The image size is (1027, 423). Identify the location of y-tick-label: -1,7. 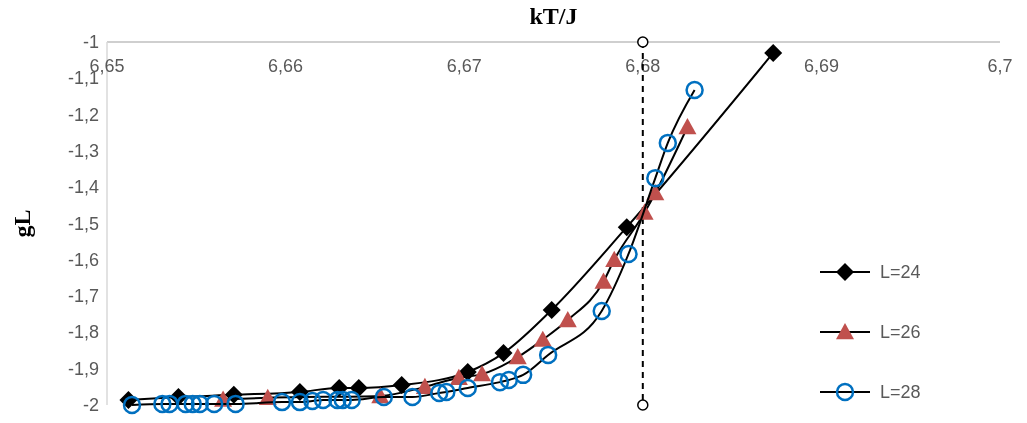
(83, 296).